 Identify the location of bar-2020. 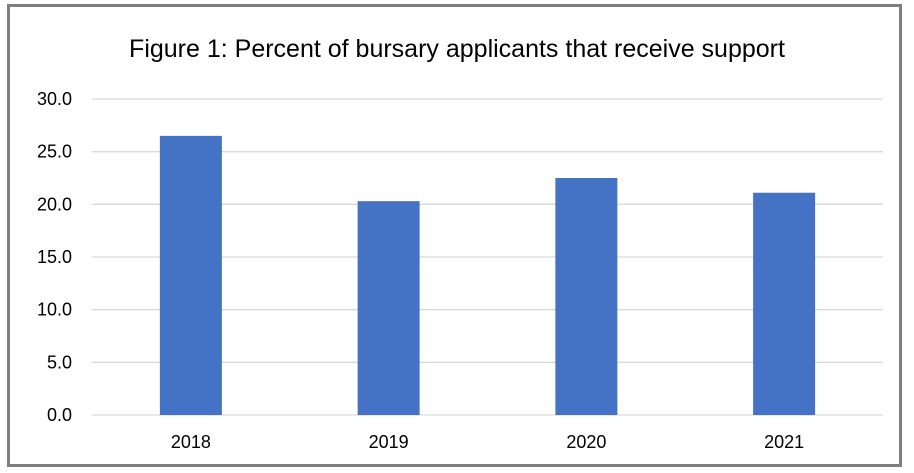
(586, 296).